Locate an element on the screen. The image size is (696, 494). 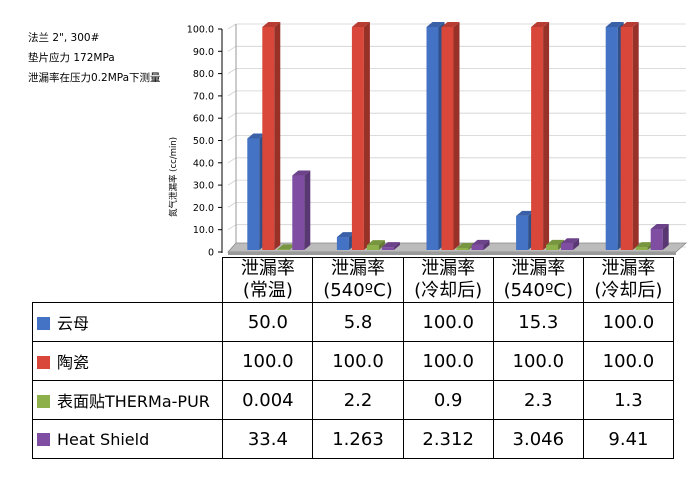
note-flange: 法兰 2", 300# is located at coordinates (64, 38).